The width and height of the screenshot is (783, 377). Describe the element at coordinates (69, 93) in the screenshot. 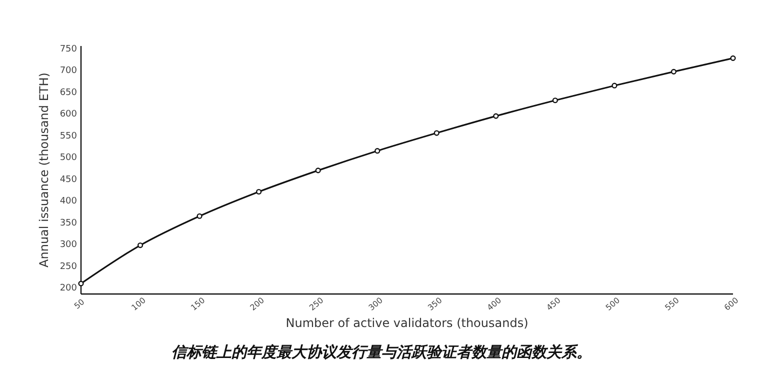

I see `y-tick-label: 650` at that location.